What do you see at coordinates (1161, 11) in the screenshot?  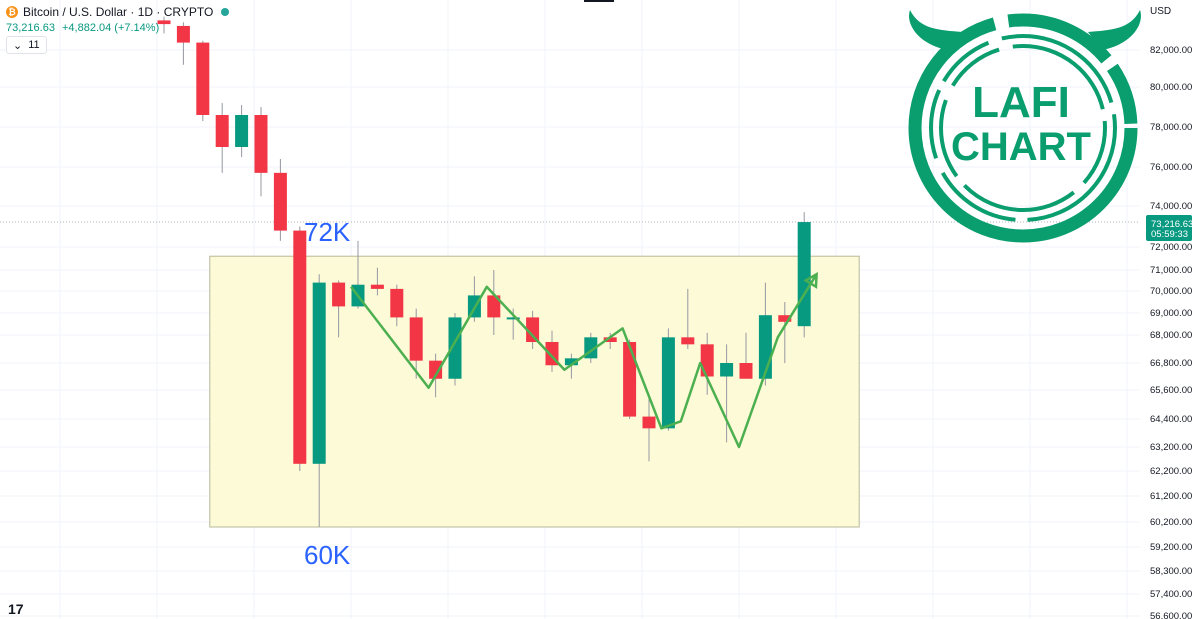 I see `currency-label: USD` at bounding box center [1161, 11].